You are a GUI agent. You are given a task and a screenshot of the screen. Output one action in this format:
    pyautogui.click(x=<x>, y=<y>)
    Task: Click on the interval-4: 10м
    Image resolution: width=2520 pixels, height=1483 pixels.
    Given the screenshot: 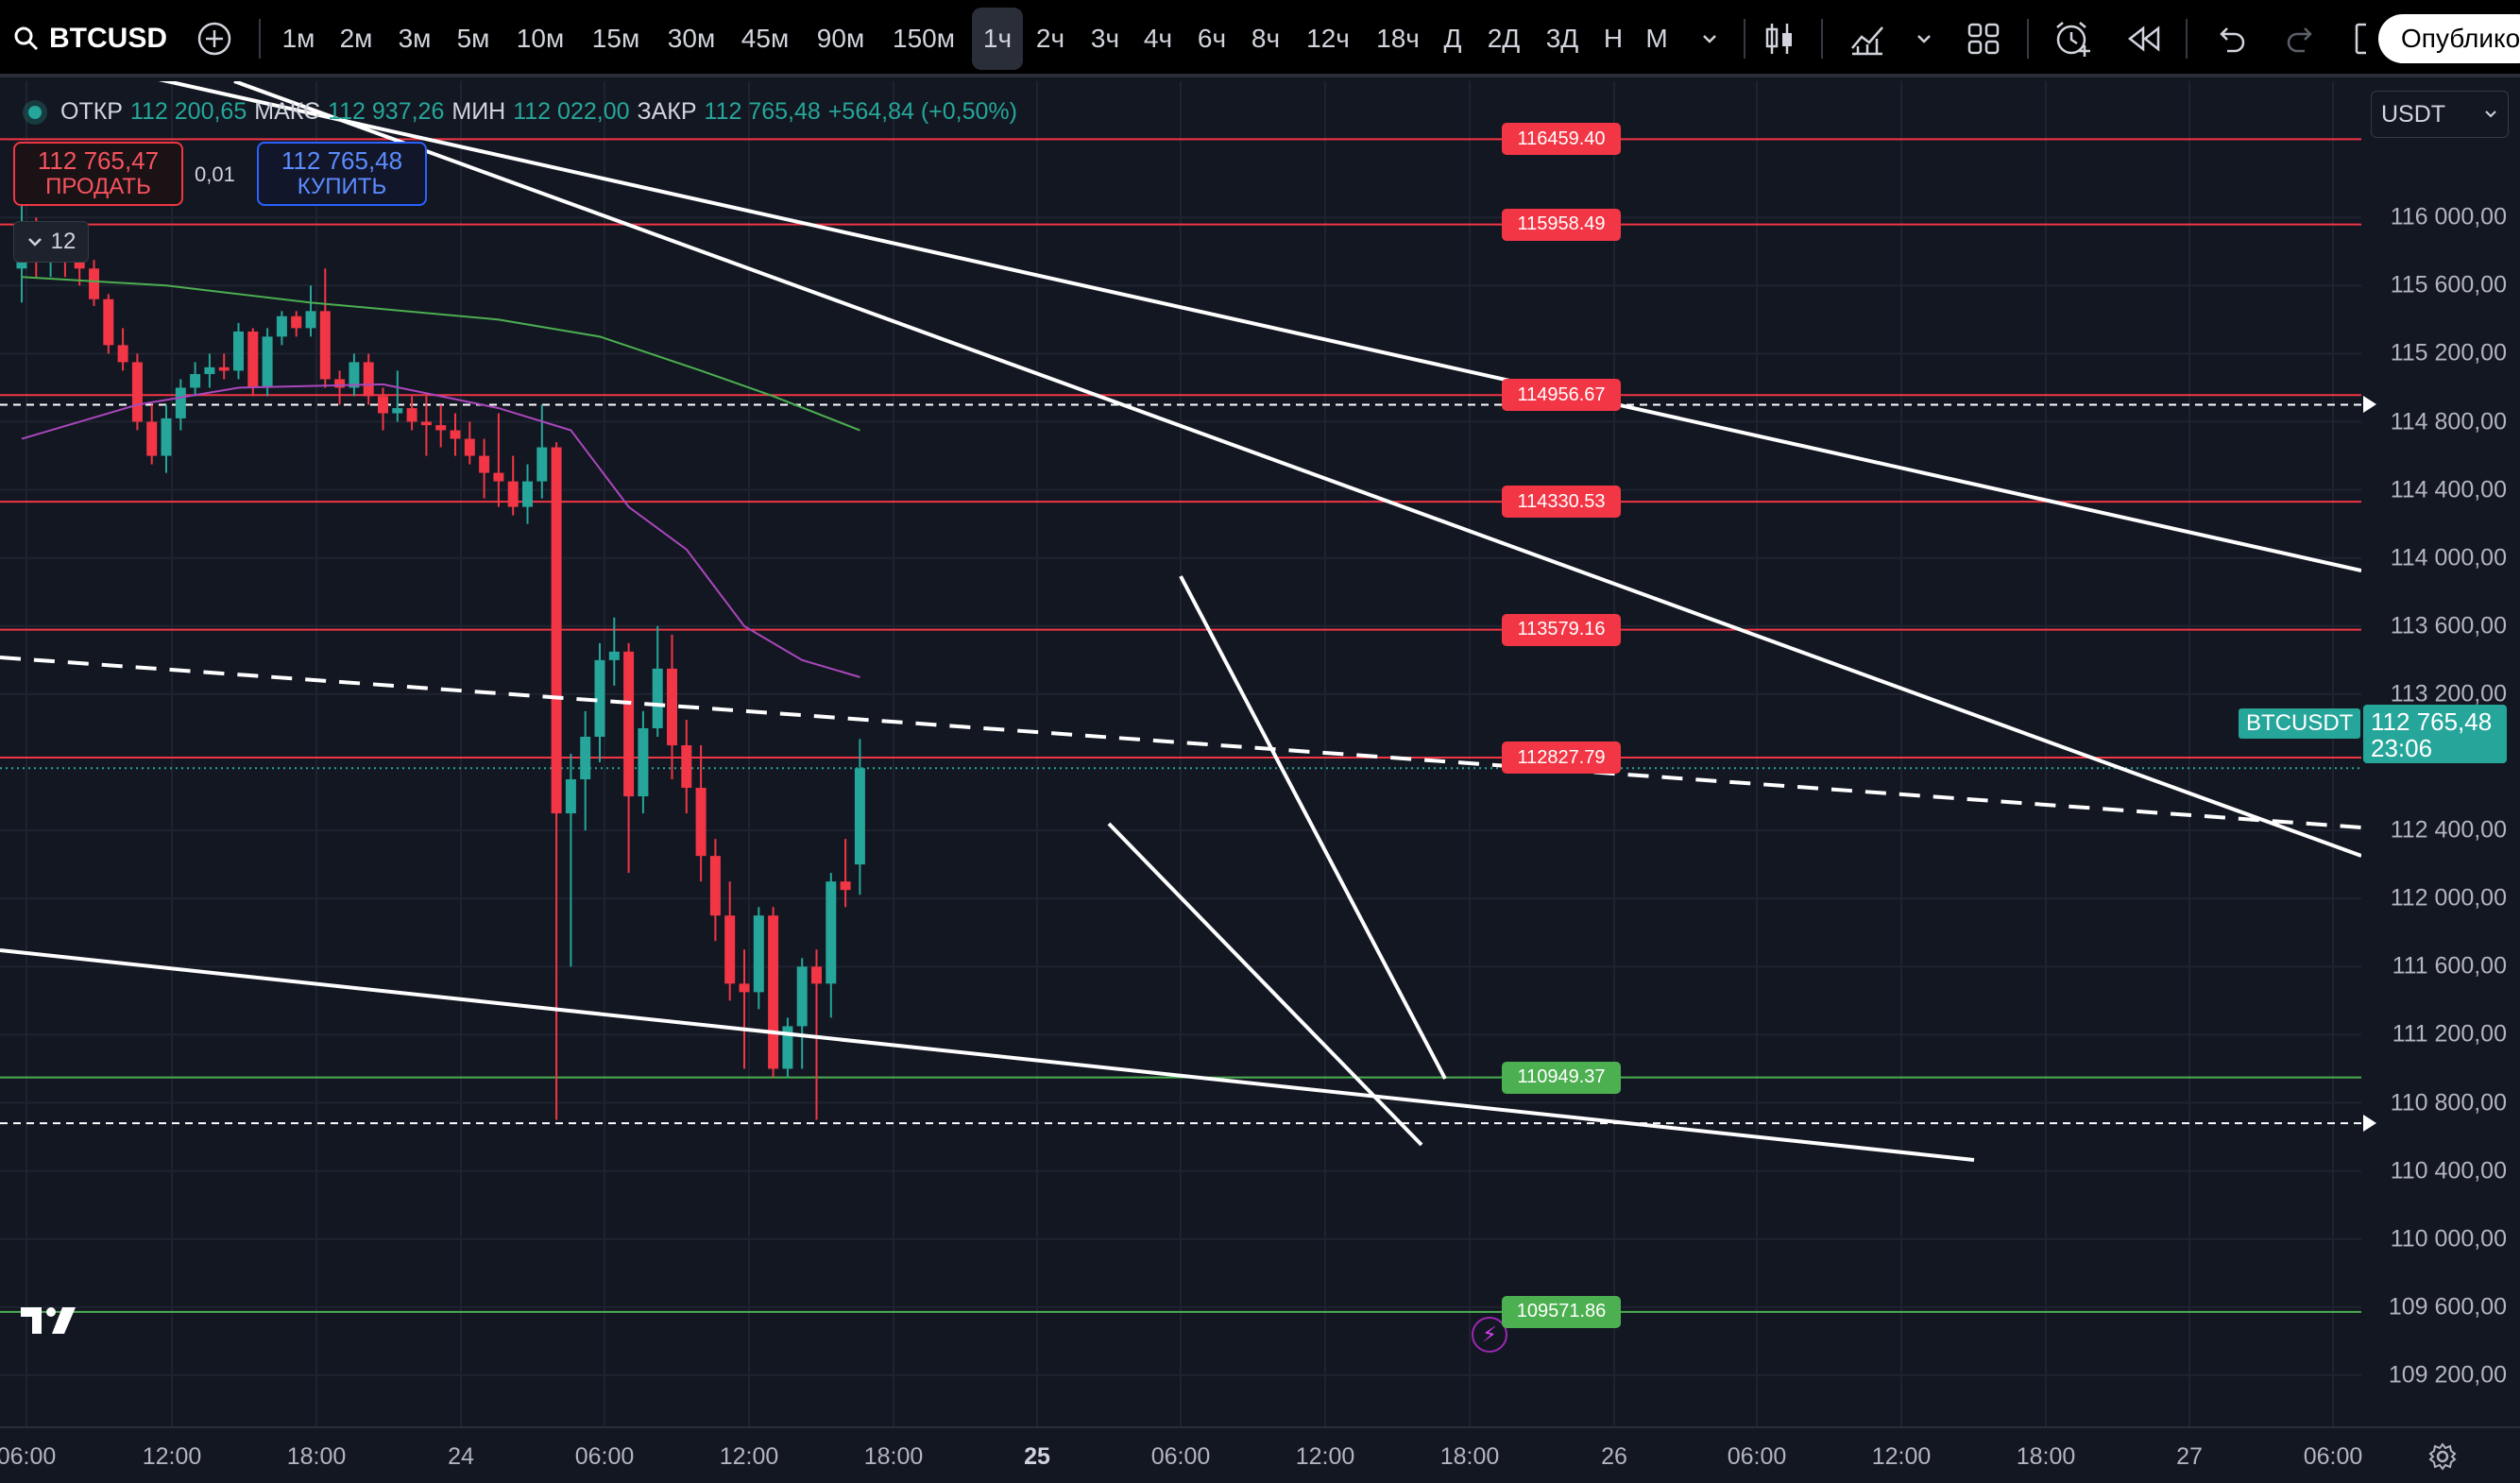 What is the action you would take?
    pyautogui.click(x=540, y=38)
    